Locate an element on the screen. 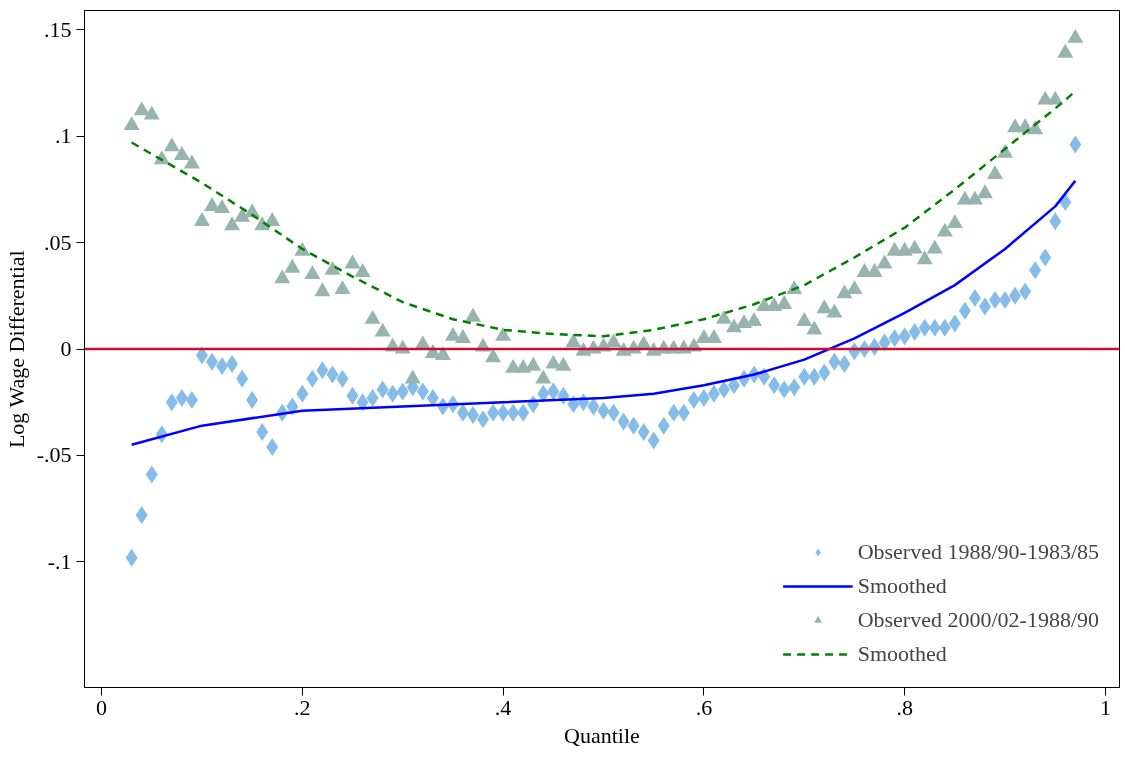 This screenshot has height=757, width=1125. y-tick-label: -.05 is located at coordinates (54, 455).